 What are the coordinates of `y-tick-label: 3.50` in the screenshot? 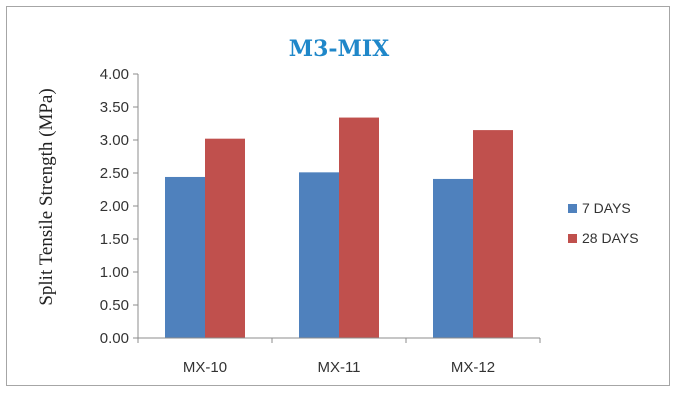 It's located at (114, 107).